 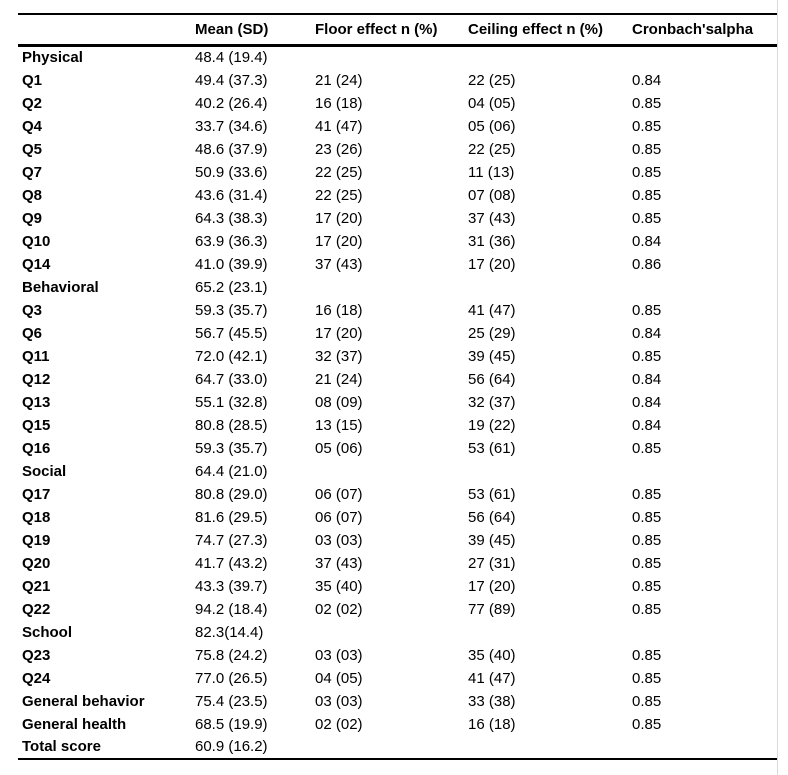 What do you see at coordinates (231, 80) in the screenshot?
I see `mean-sd-cell: 49.4 (37.3)` at bounding box center [231, 80].